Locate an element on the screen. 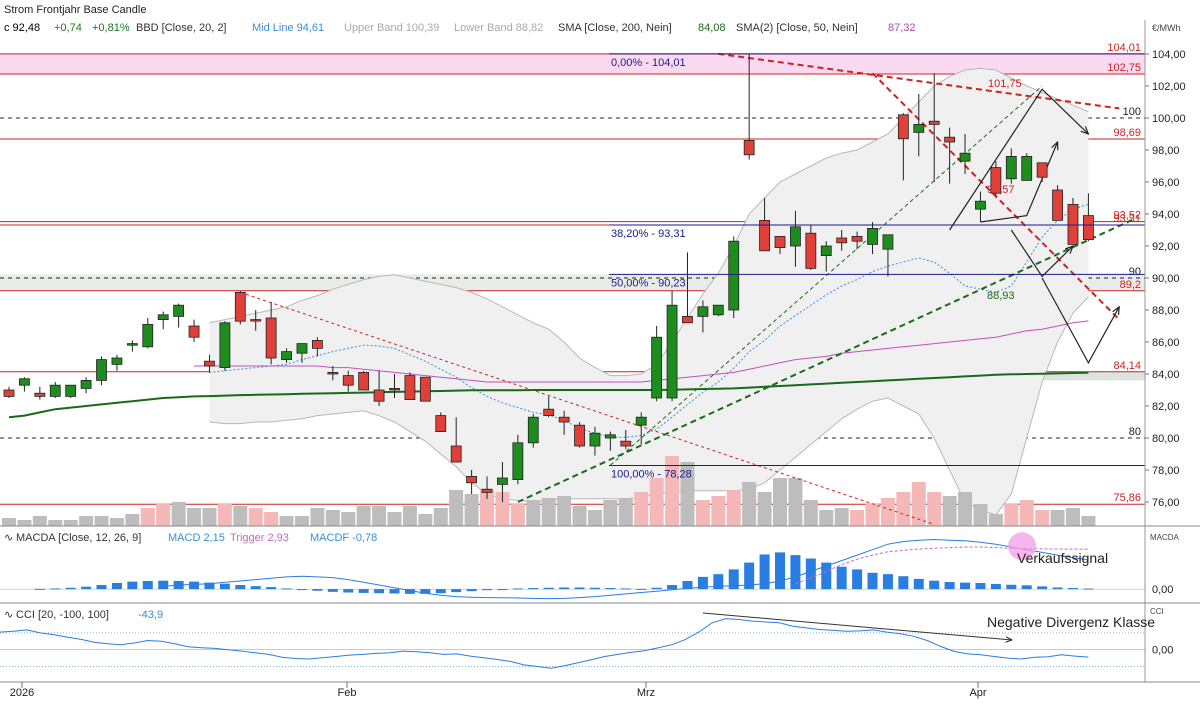  macd-header-value: MACD 2,15 is located at coordinates (196, 538).